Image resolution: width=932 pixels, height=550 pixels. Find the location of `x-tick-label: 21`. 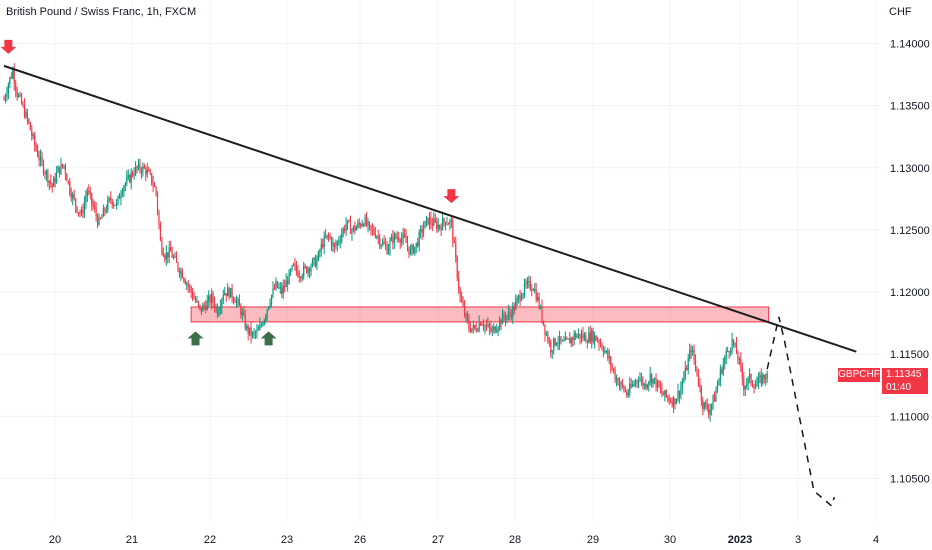

x-tick-label: 21 is located at coordinates (132, 540).